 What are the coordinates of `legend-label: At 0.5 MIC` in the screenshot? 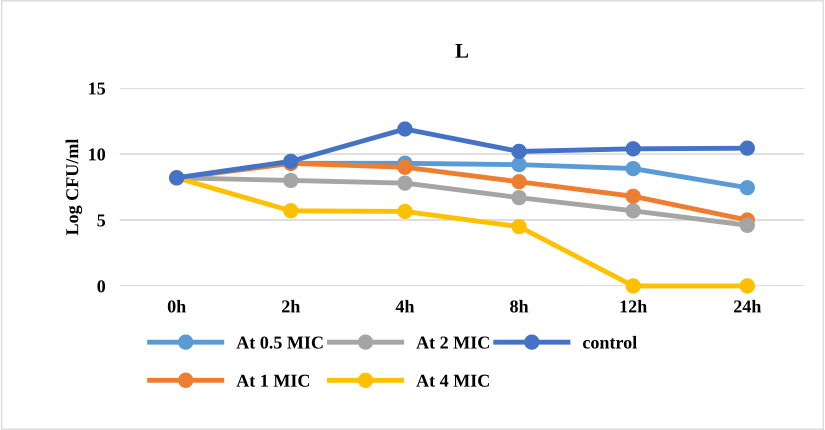 It's located at (279, 342).